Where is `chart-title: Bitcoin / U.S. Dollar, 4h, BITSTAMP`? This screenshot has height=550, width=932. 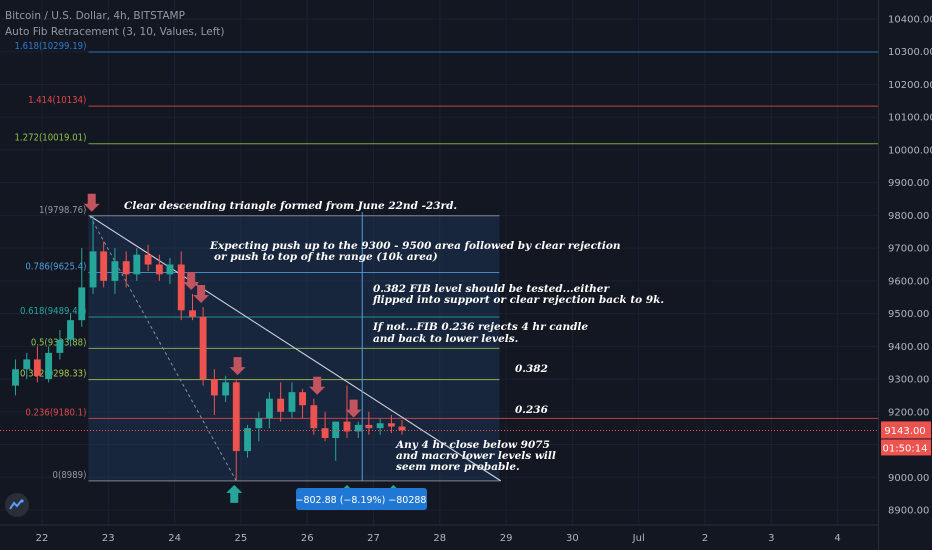 chart-title: Bitcoin / U.S. Dollar, 4h, BITSTAMP is located at coordinates (95, 16).